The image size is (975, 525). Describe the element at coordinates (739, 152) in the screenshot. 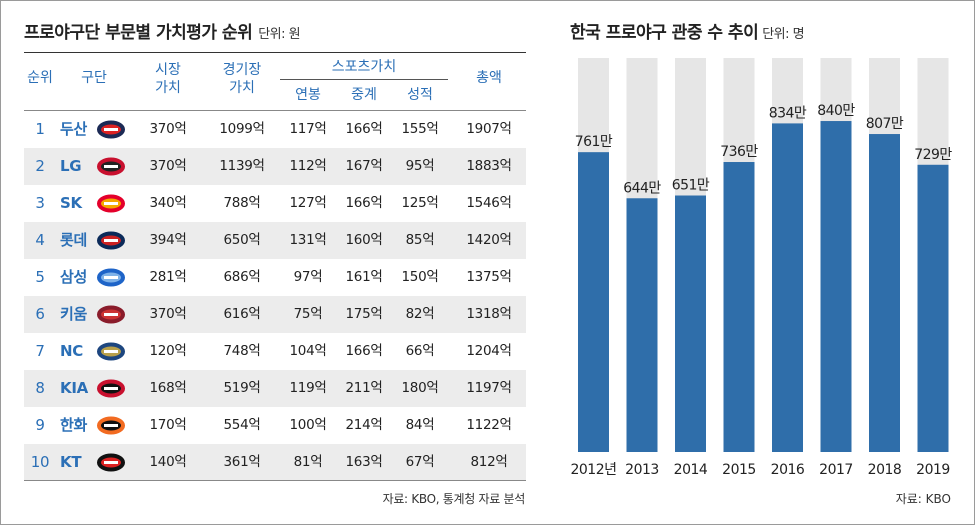

I see `bar-value-label: 736만` at that location.